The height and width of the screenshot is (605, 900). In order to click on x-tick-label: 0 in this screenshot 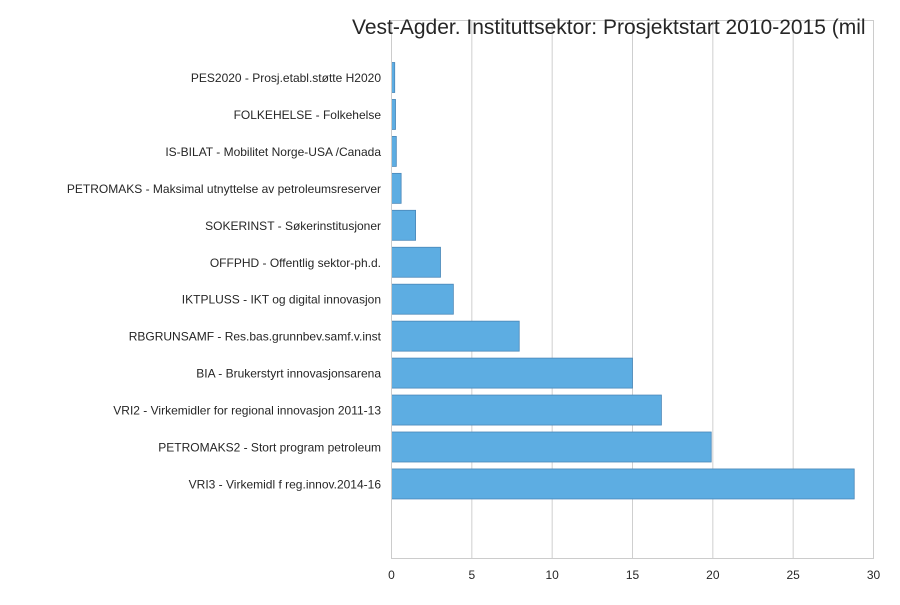, I will do `click(391, 575)`.